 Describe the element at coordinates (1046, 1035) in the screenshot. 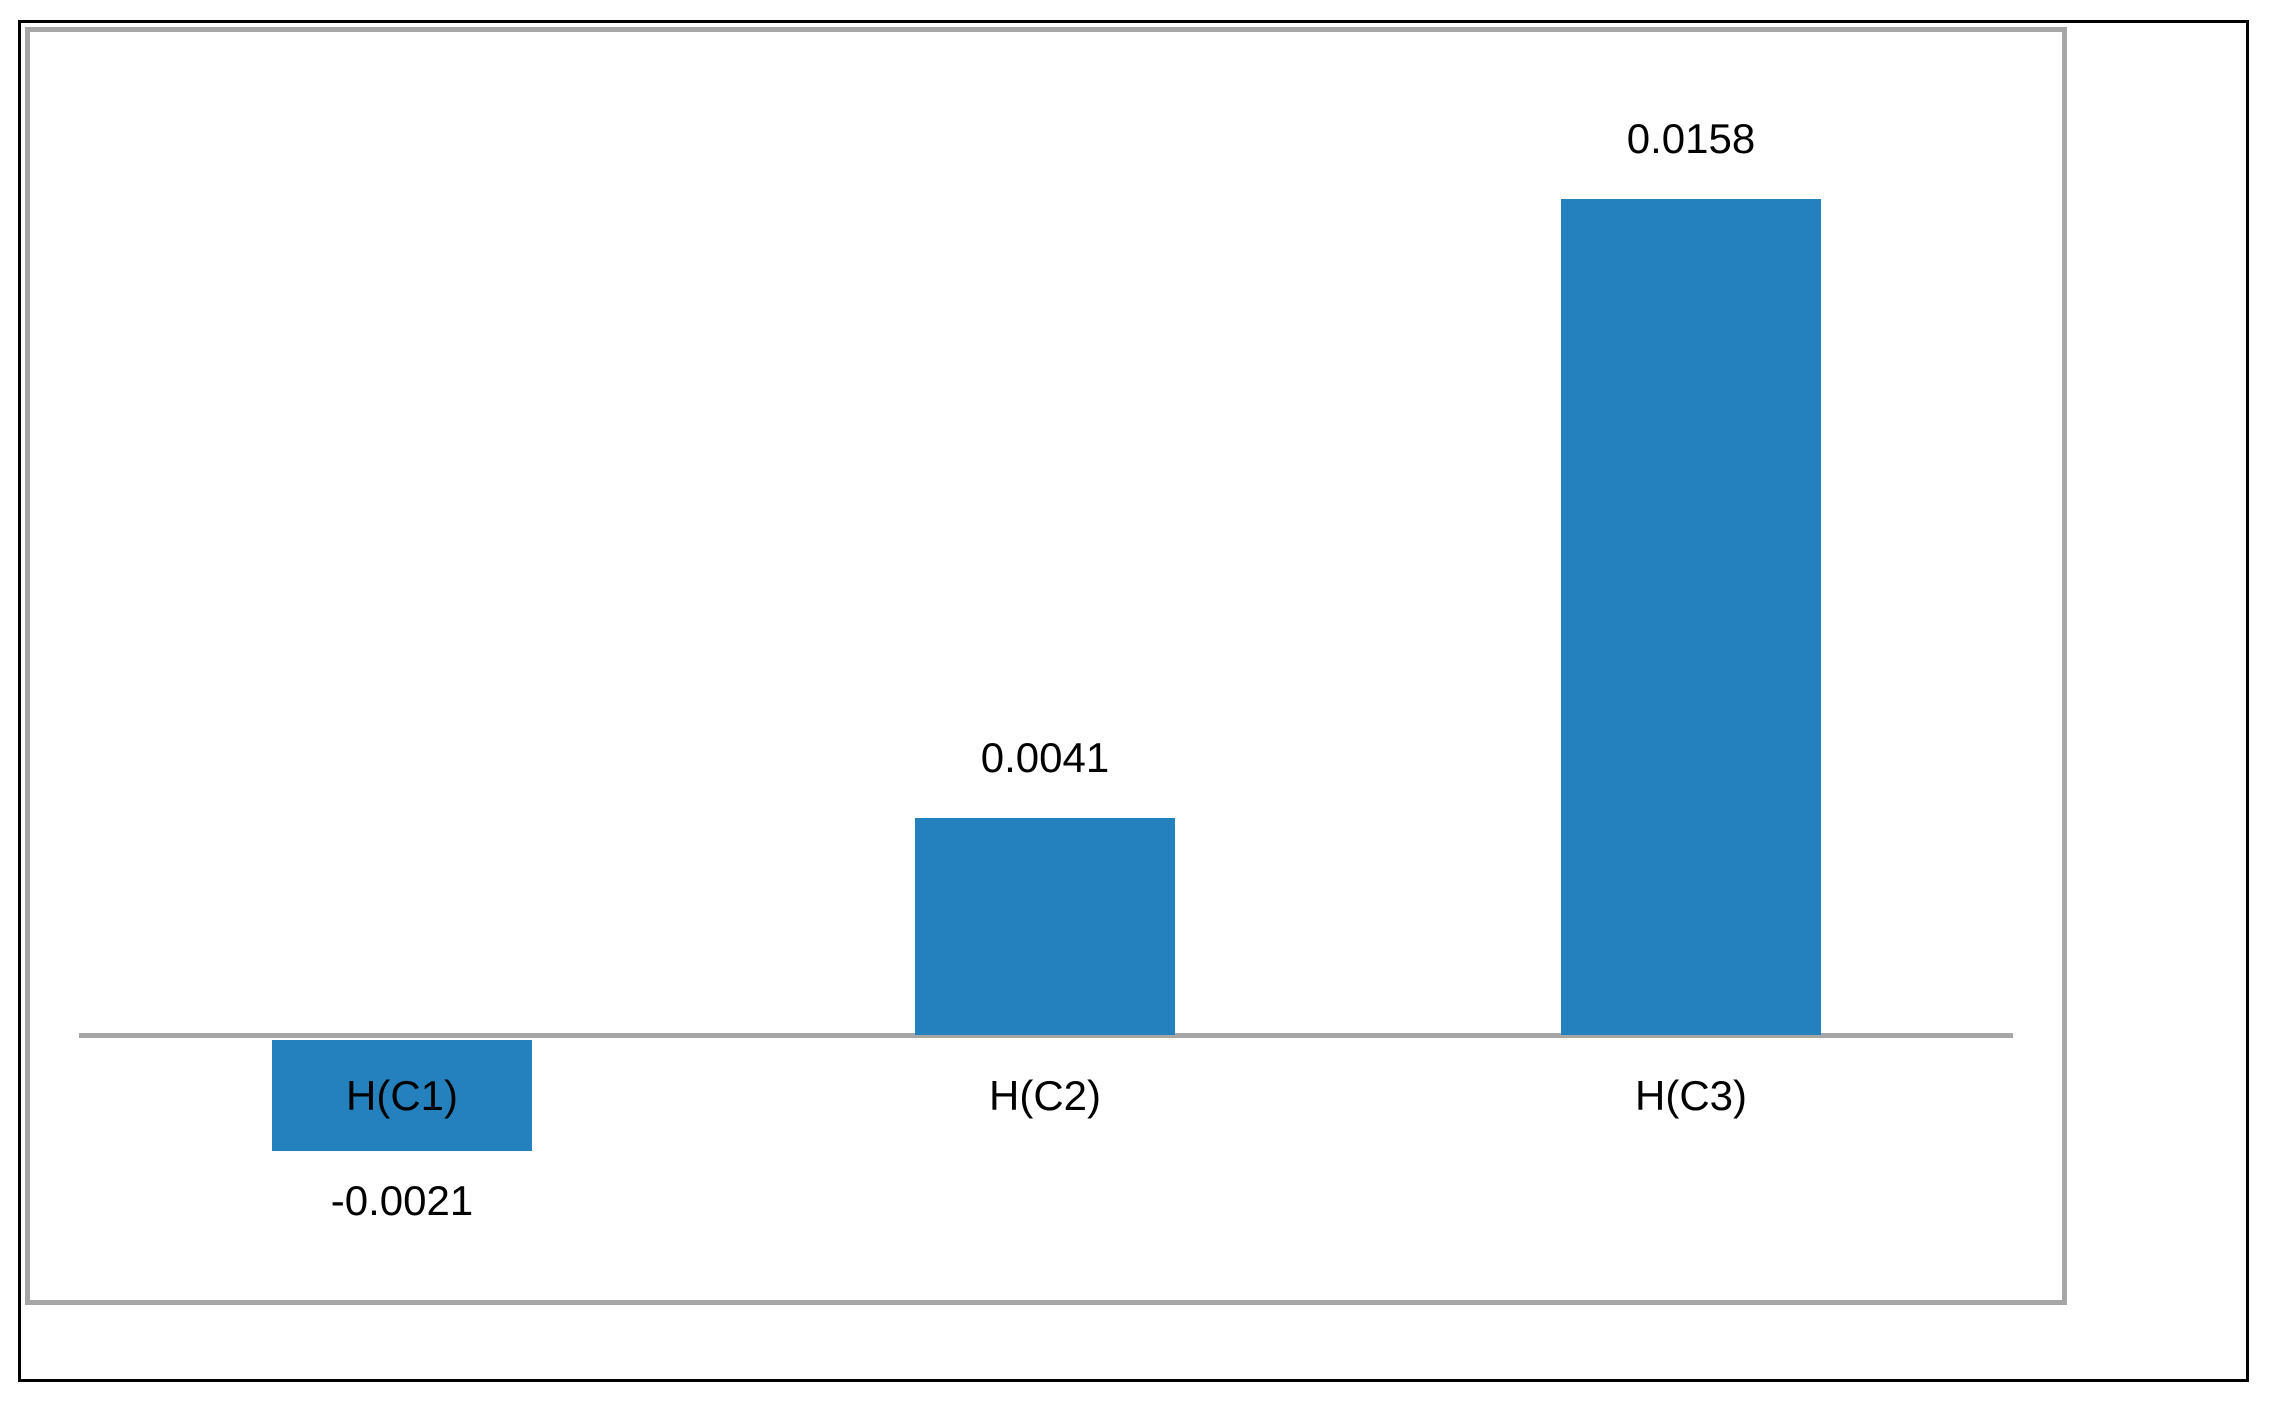

I see `x-axis-line` at that location.